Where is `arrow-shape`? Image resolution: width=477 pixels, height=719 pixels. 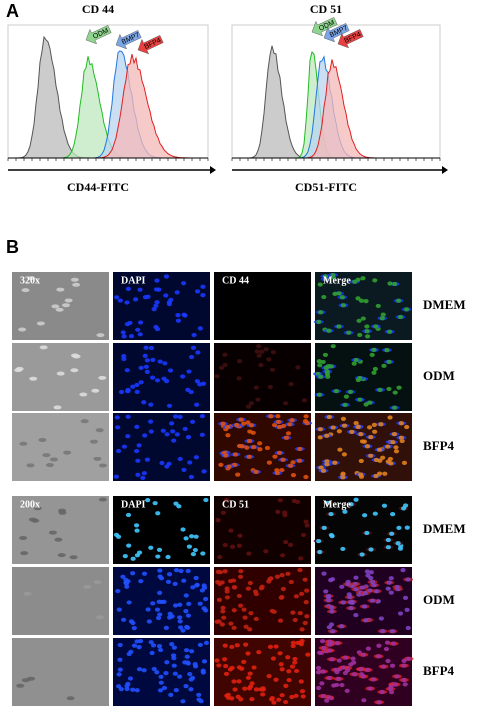 arrow-shape is located at coordinates (324, 27).